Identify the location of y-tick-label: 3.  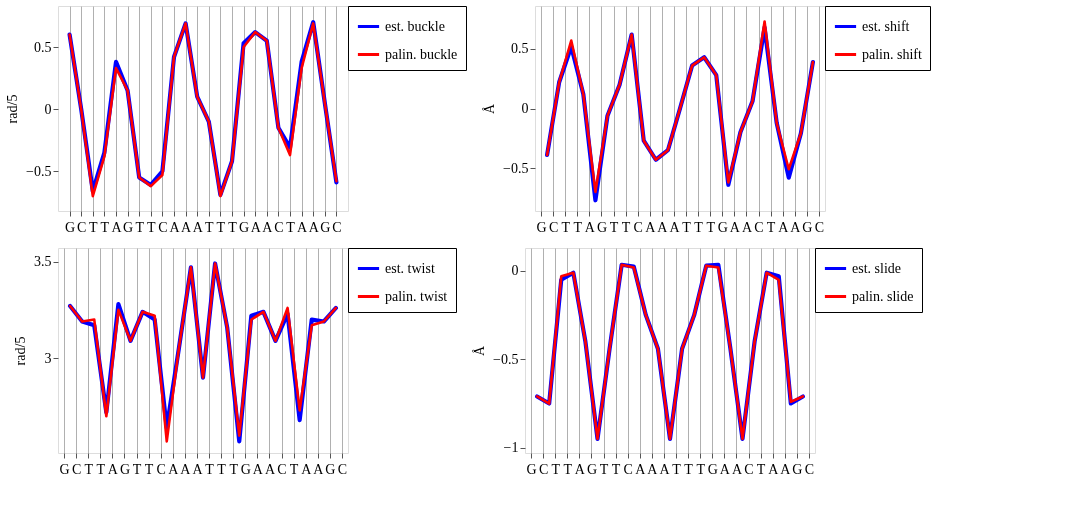
(48, 358).